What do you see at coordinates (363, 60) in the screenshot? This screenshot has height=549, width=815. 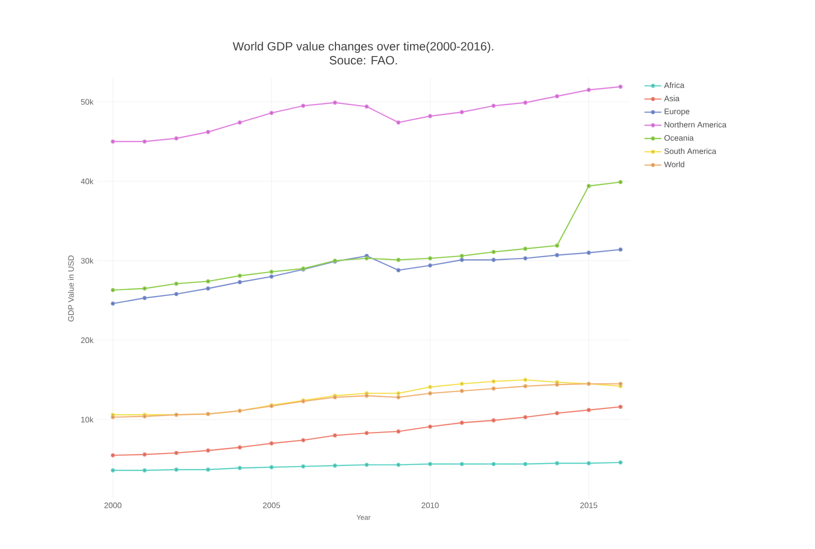 I see `chart-subtitle: Souce: FAO.` at bounding box center [363, 60].